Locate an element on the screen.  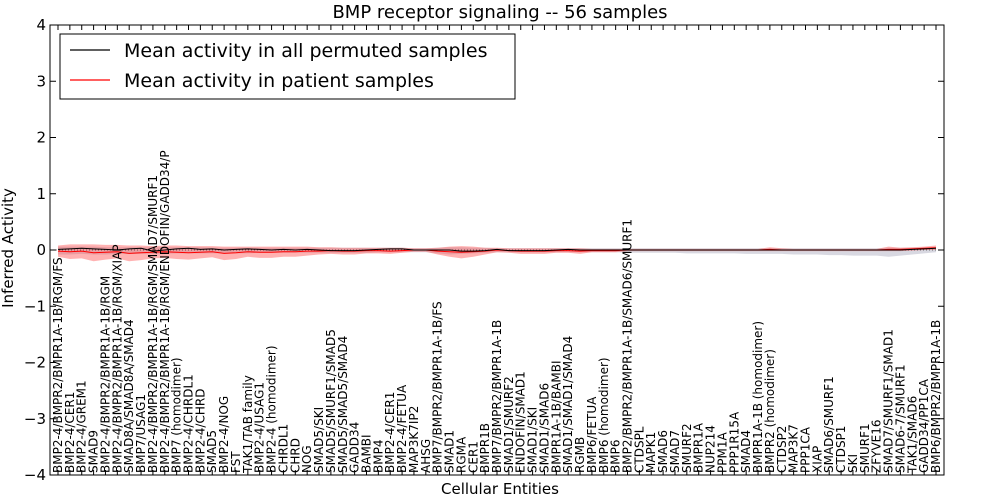
x-tick-label: TAK1/SMAD6 is located at coordinates (912, 435).